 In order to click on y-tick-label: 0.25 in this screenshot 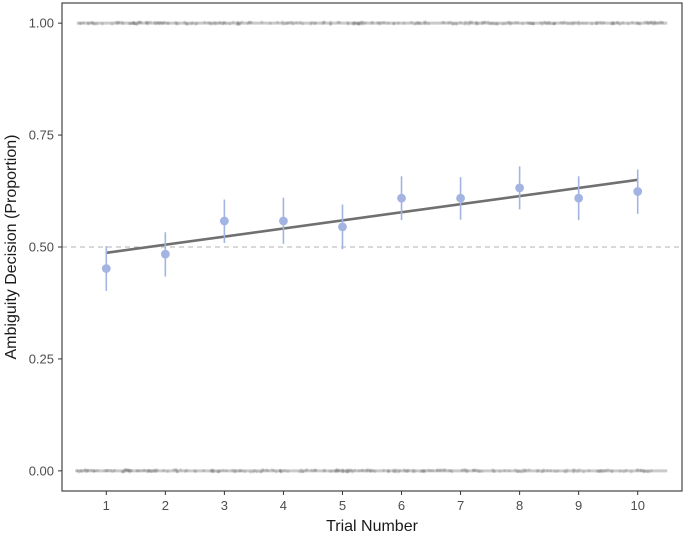, I will do `click(41, 358)`.